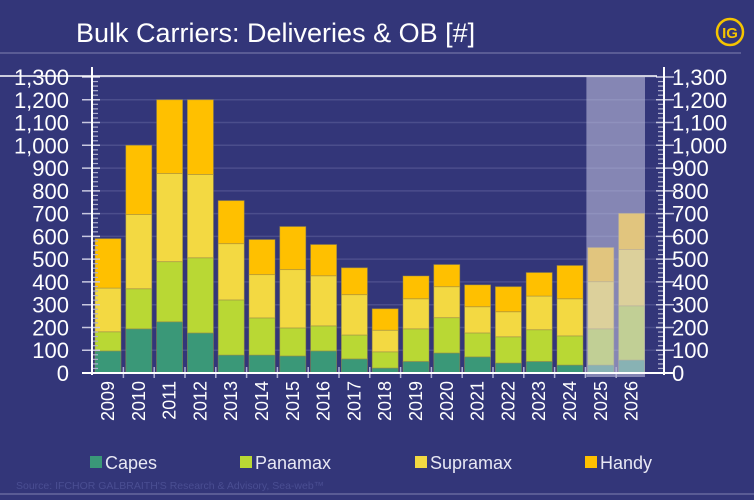  Describe the element at coordinates (170, 347) in the screenshot. I see `bar-capes-2011` at that location.